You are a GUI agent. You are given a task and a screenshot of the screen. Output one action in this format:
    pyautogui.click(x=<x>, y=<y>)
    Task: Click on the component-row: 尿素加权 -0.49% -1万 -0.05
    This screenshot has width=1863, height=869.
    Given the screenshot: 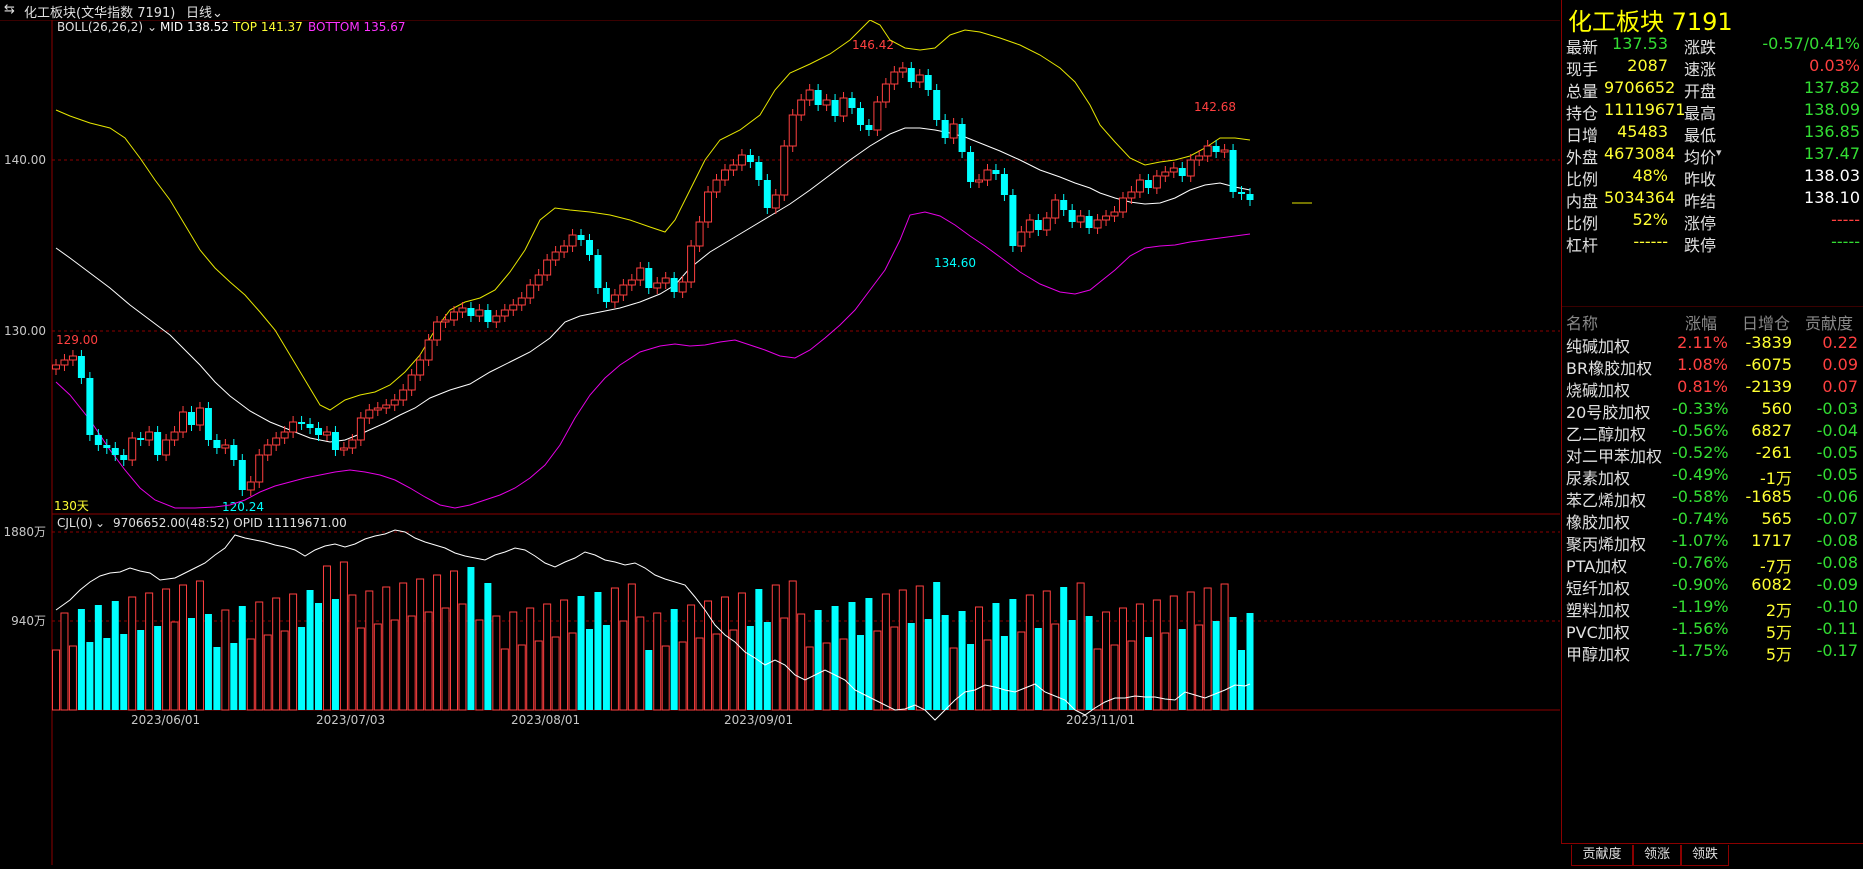 What is the action you would take?
    pyautogui.click(x=1712, y=478)
    